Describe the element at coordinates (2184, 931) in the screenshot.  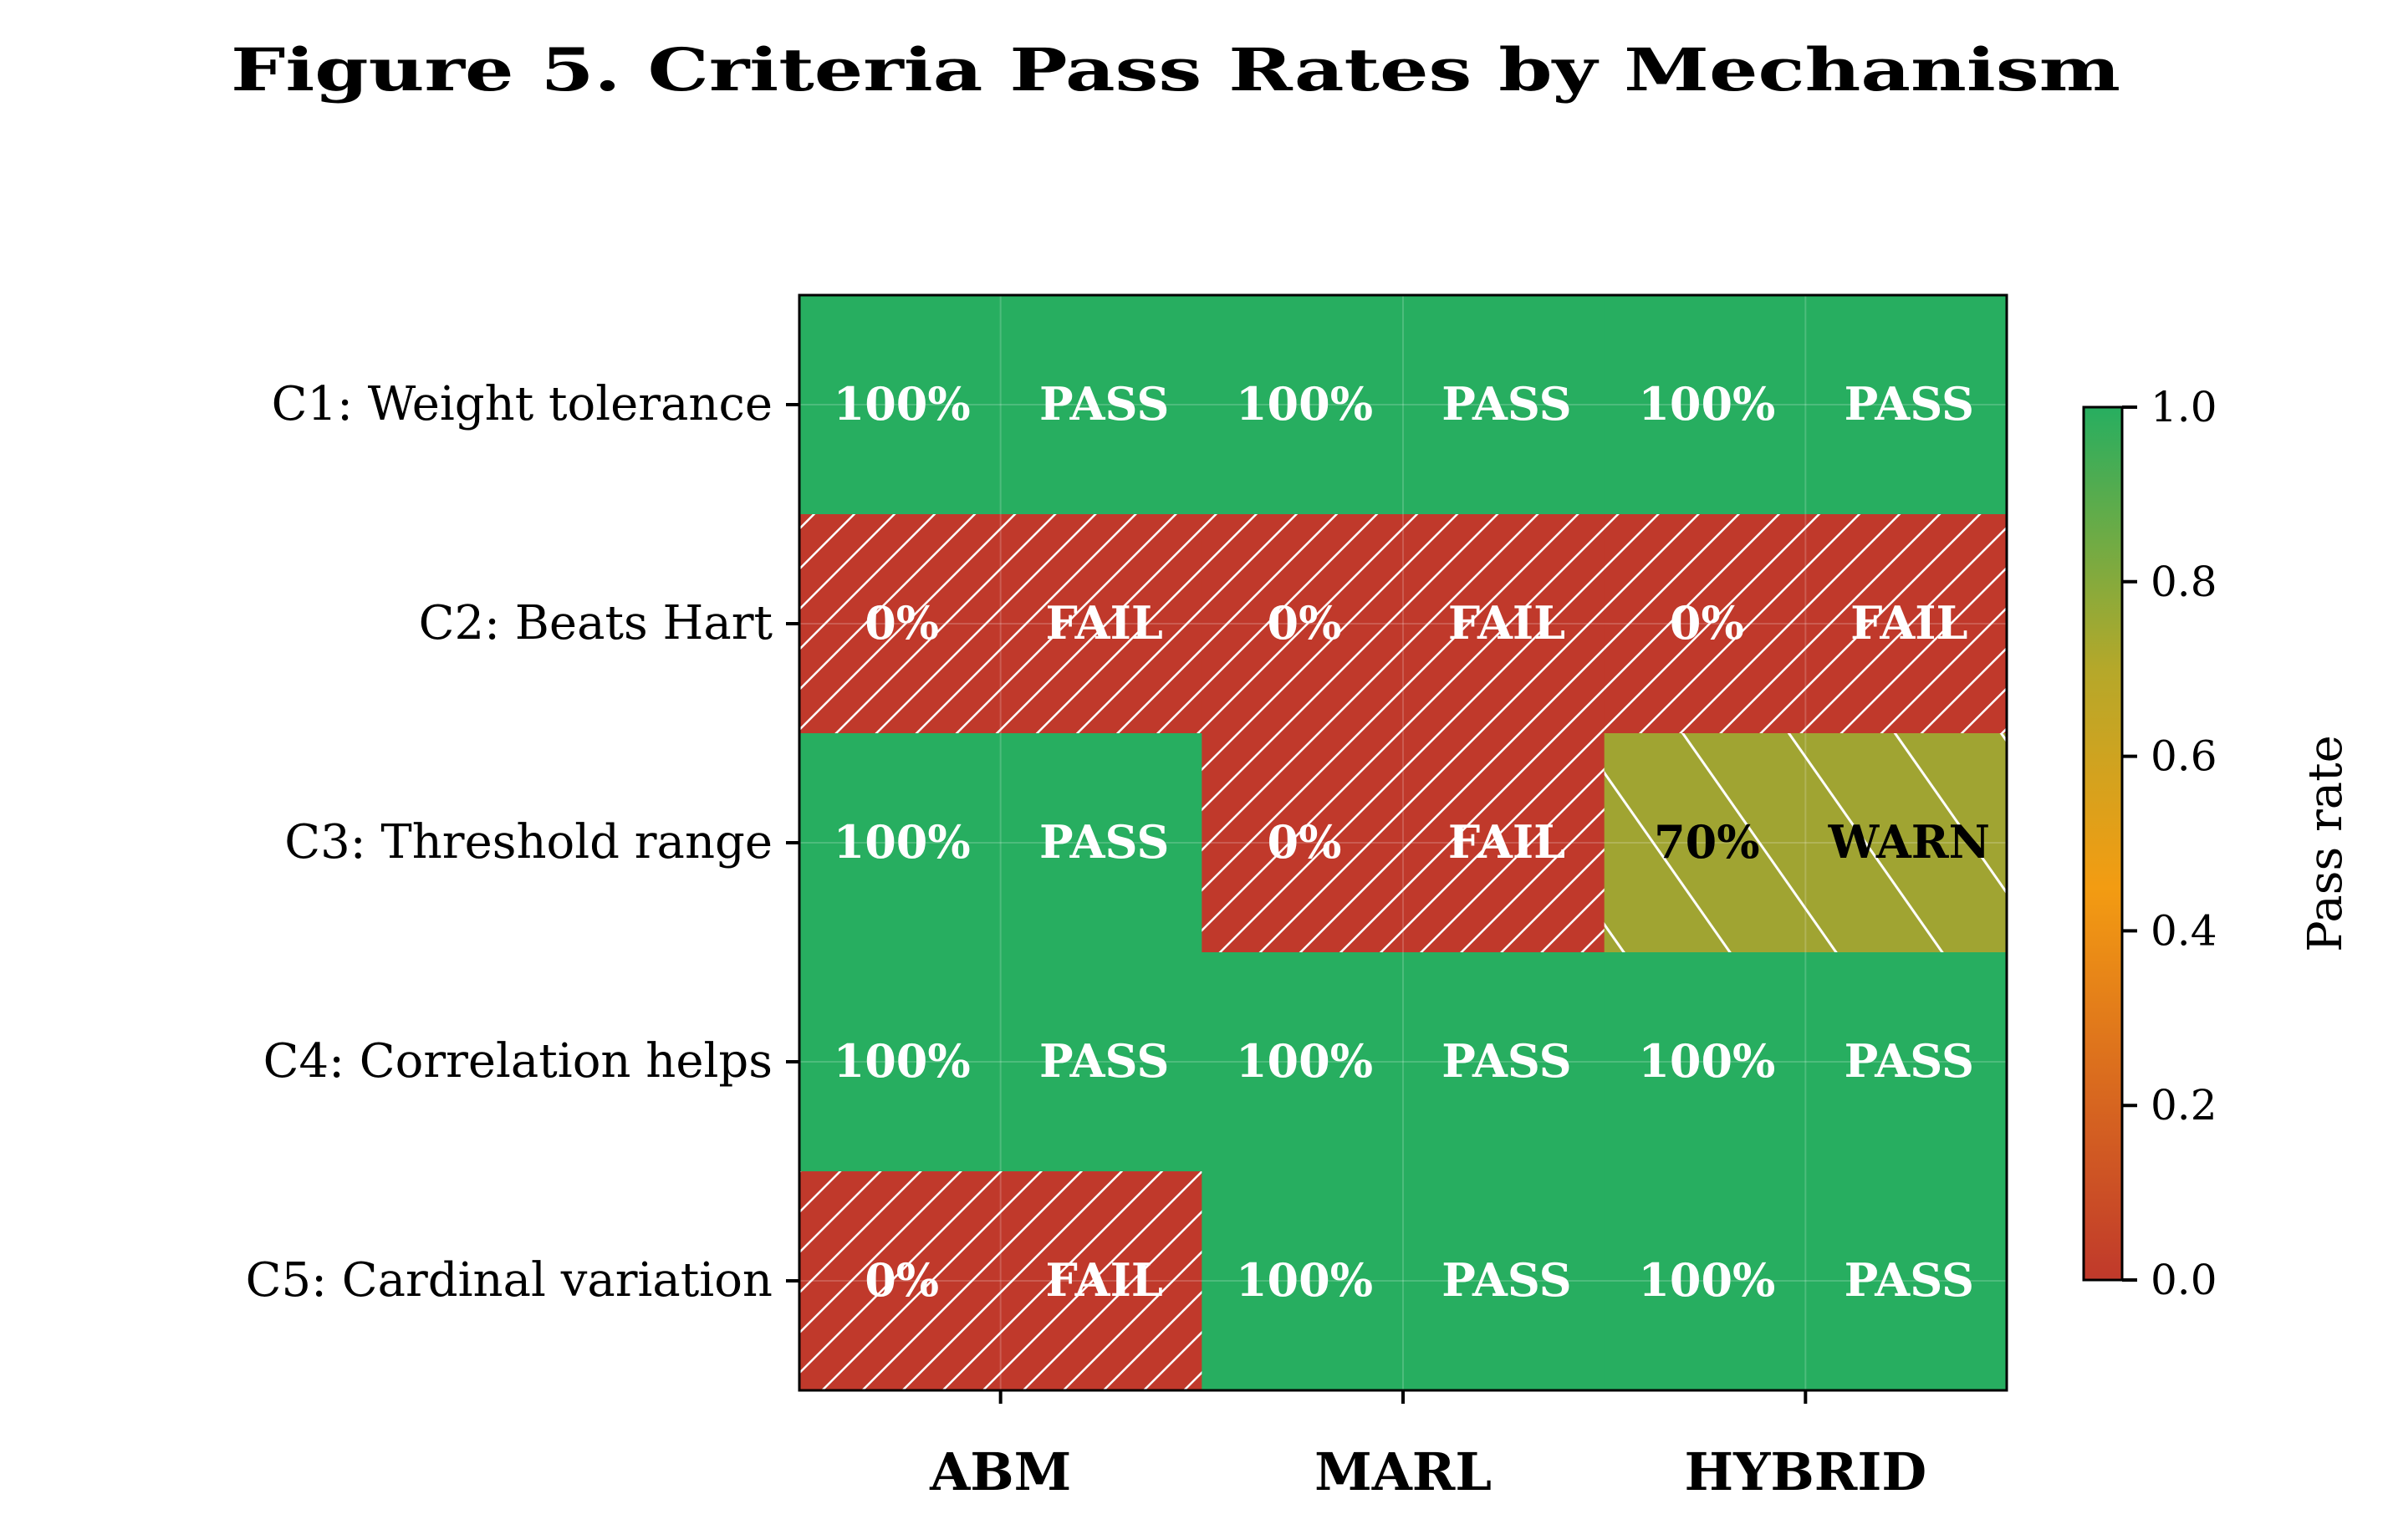
I see `colorbar-tick-label: 0.4` at that location.